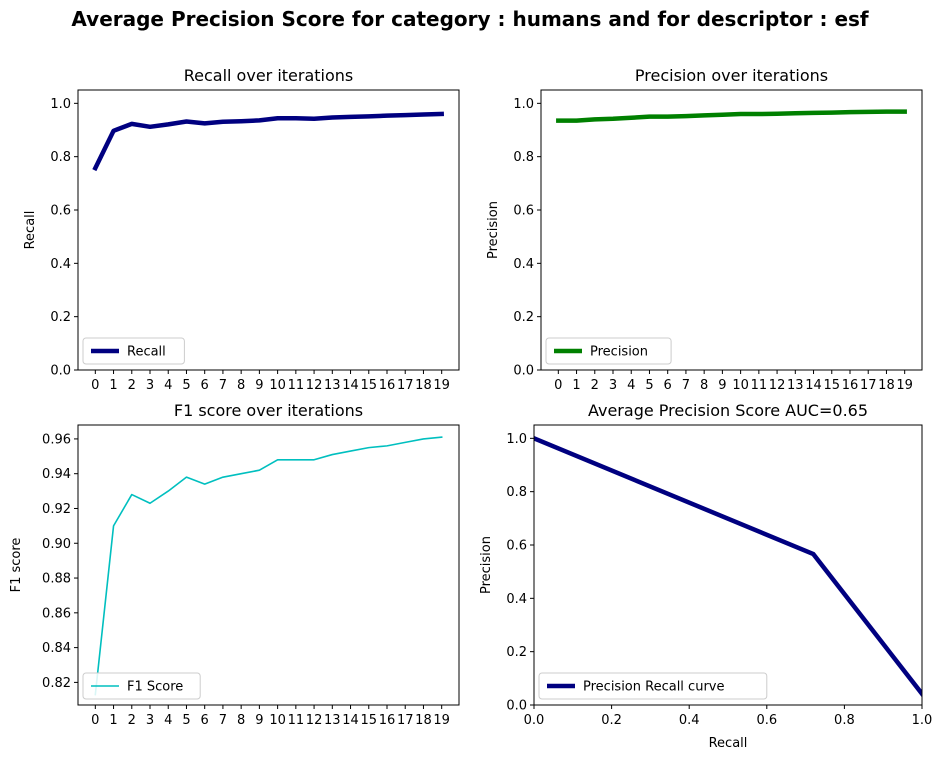  Describe the element at coordinates (56, 544) in the screenshot. I see `y-tick-label: 0.90` at that location.